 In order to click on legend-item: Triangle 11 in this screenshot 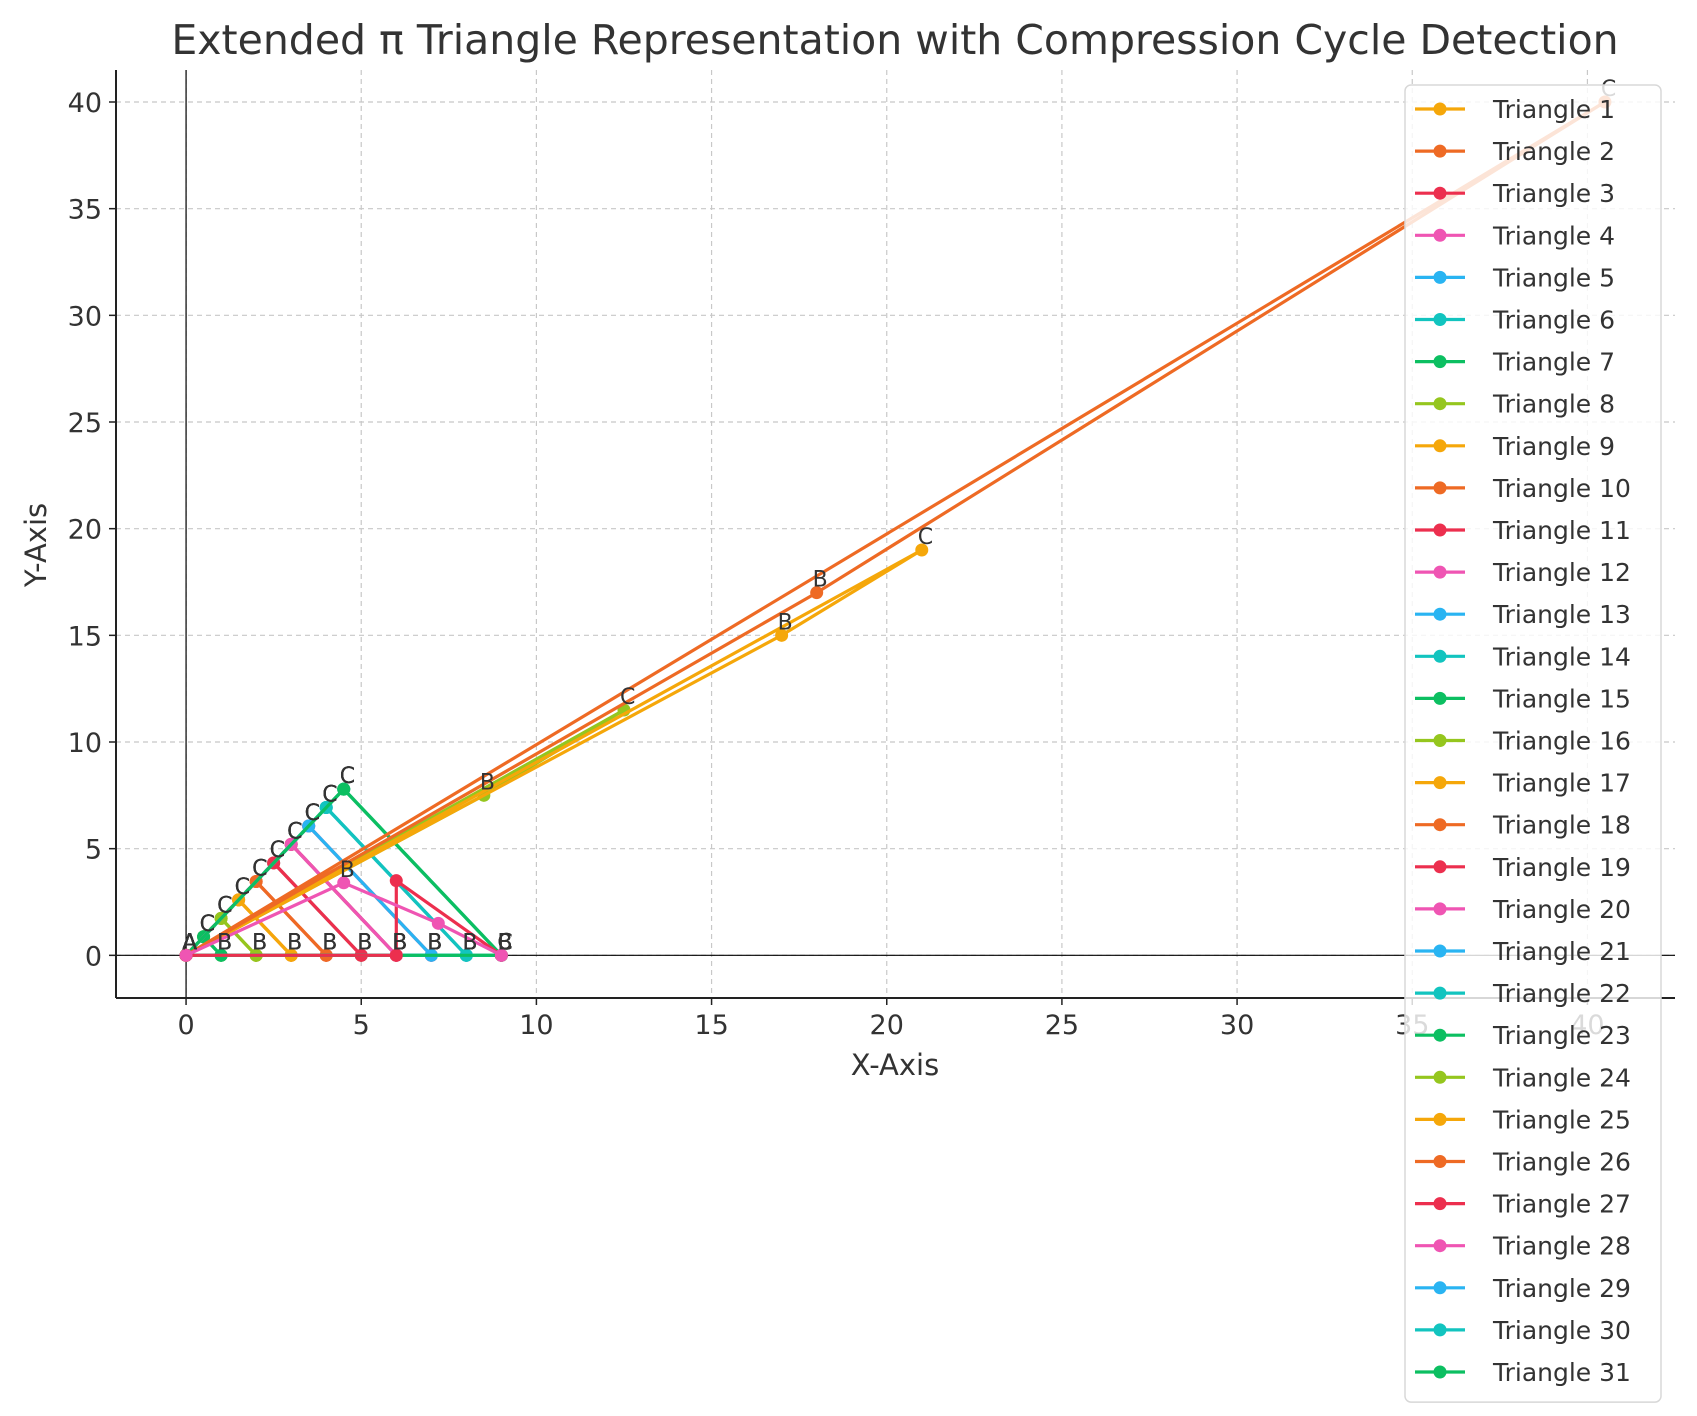, I will do `click(1523, 530)`.